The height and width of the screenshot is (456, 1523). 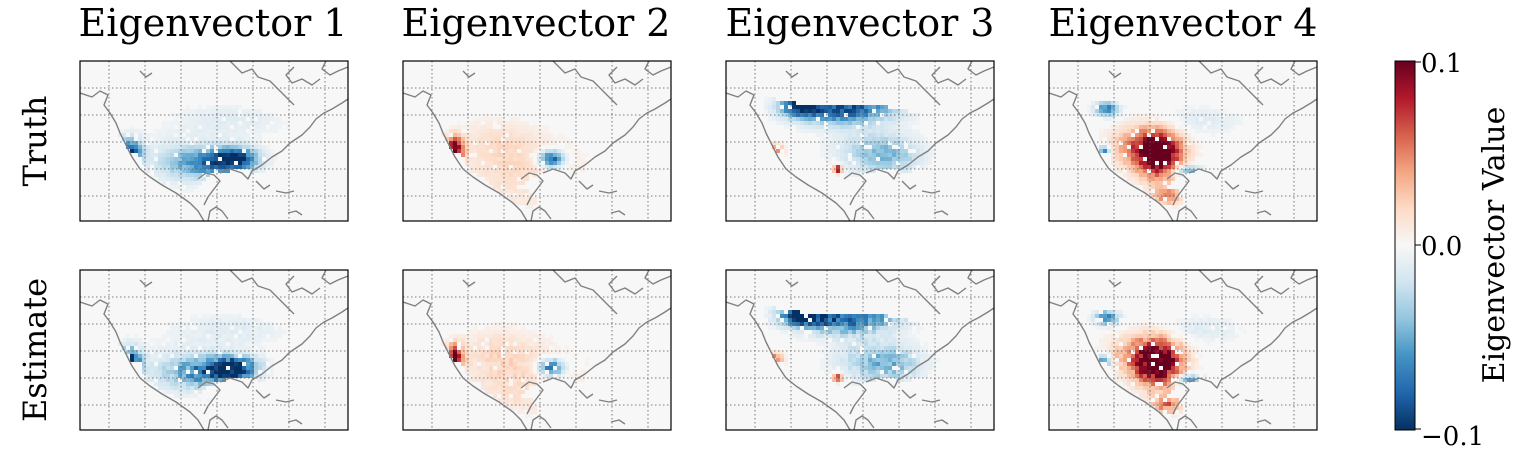 I want to click on colorbar-label: Eigenvector Value, so click(x=1494, y=245).